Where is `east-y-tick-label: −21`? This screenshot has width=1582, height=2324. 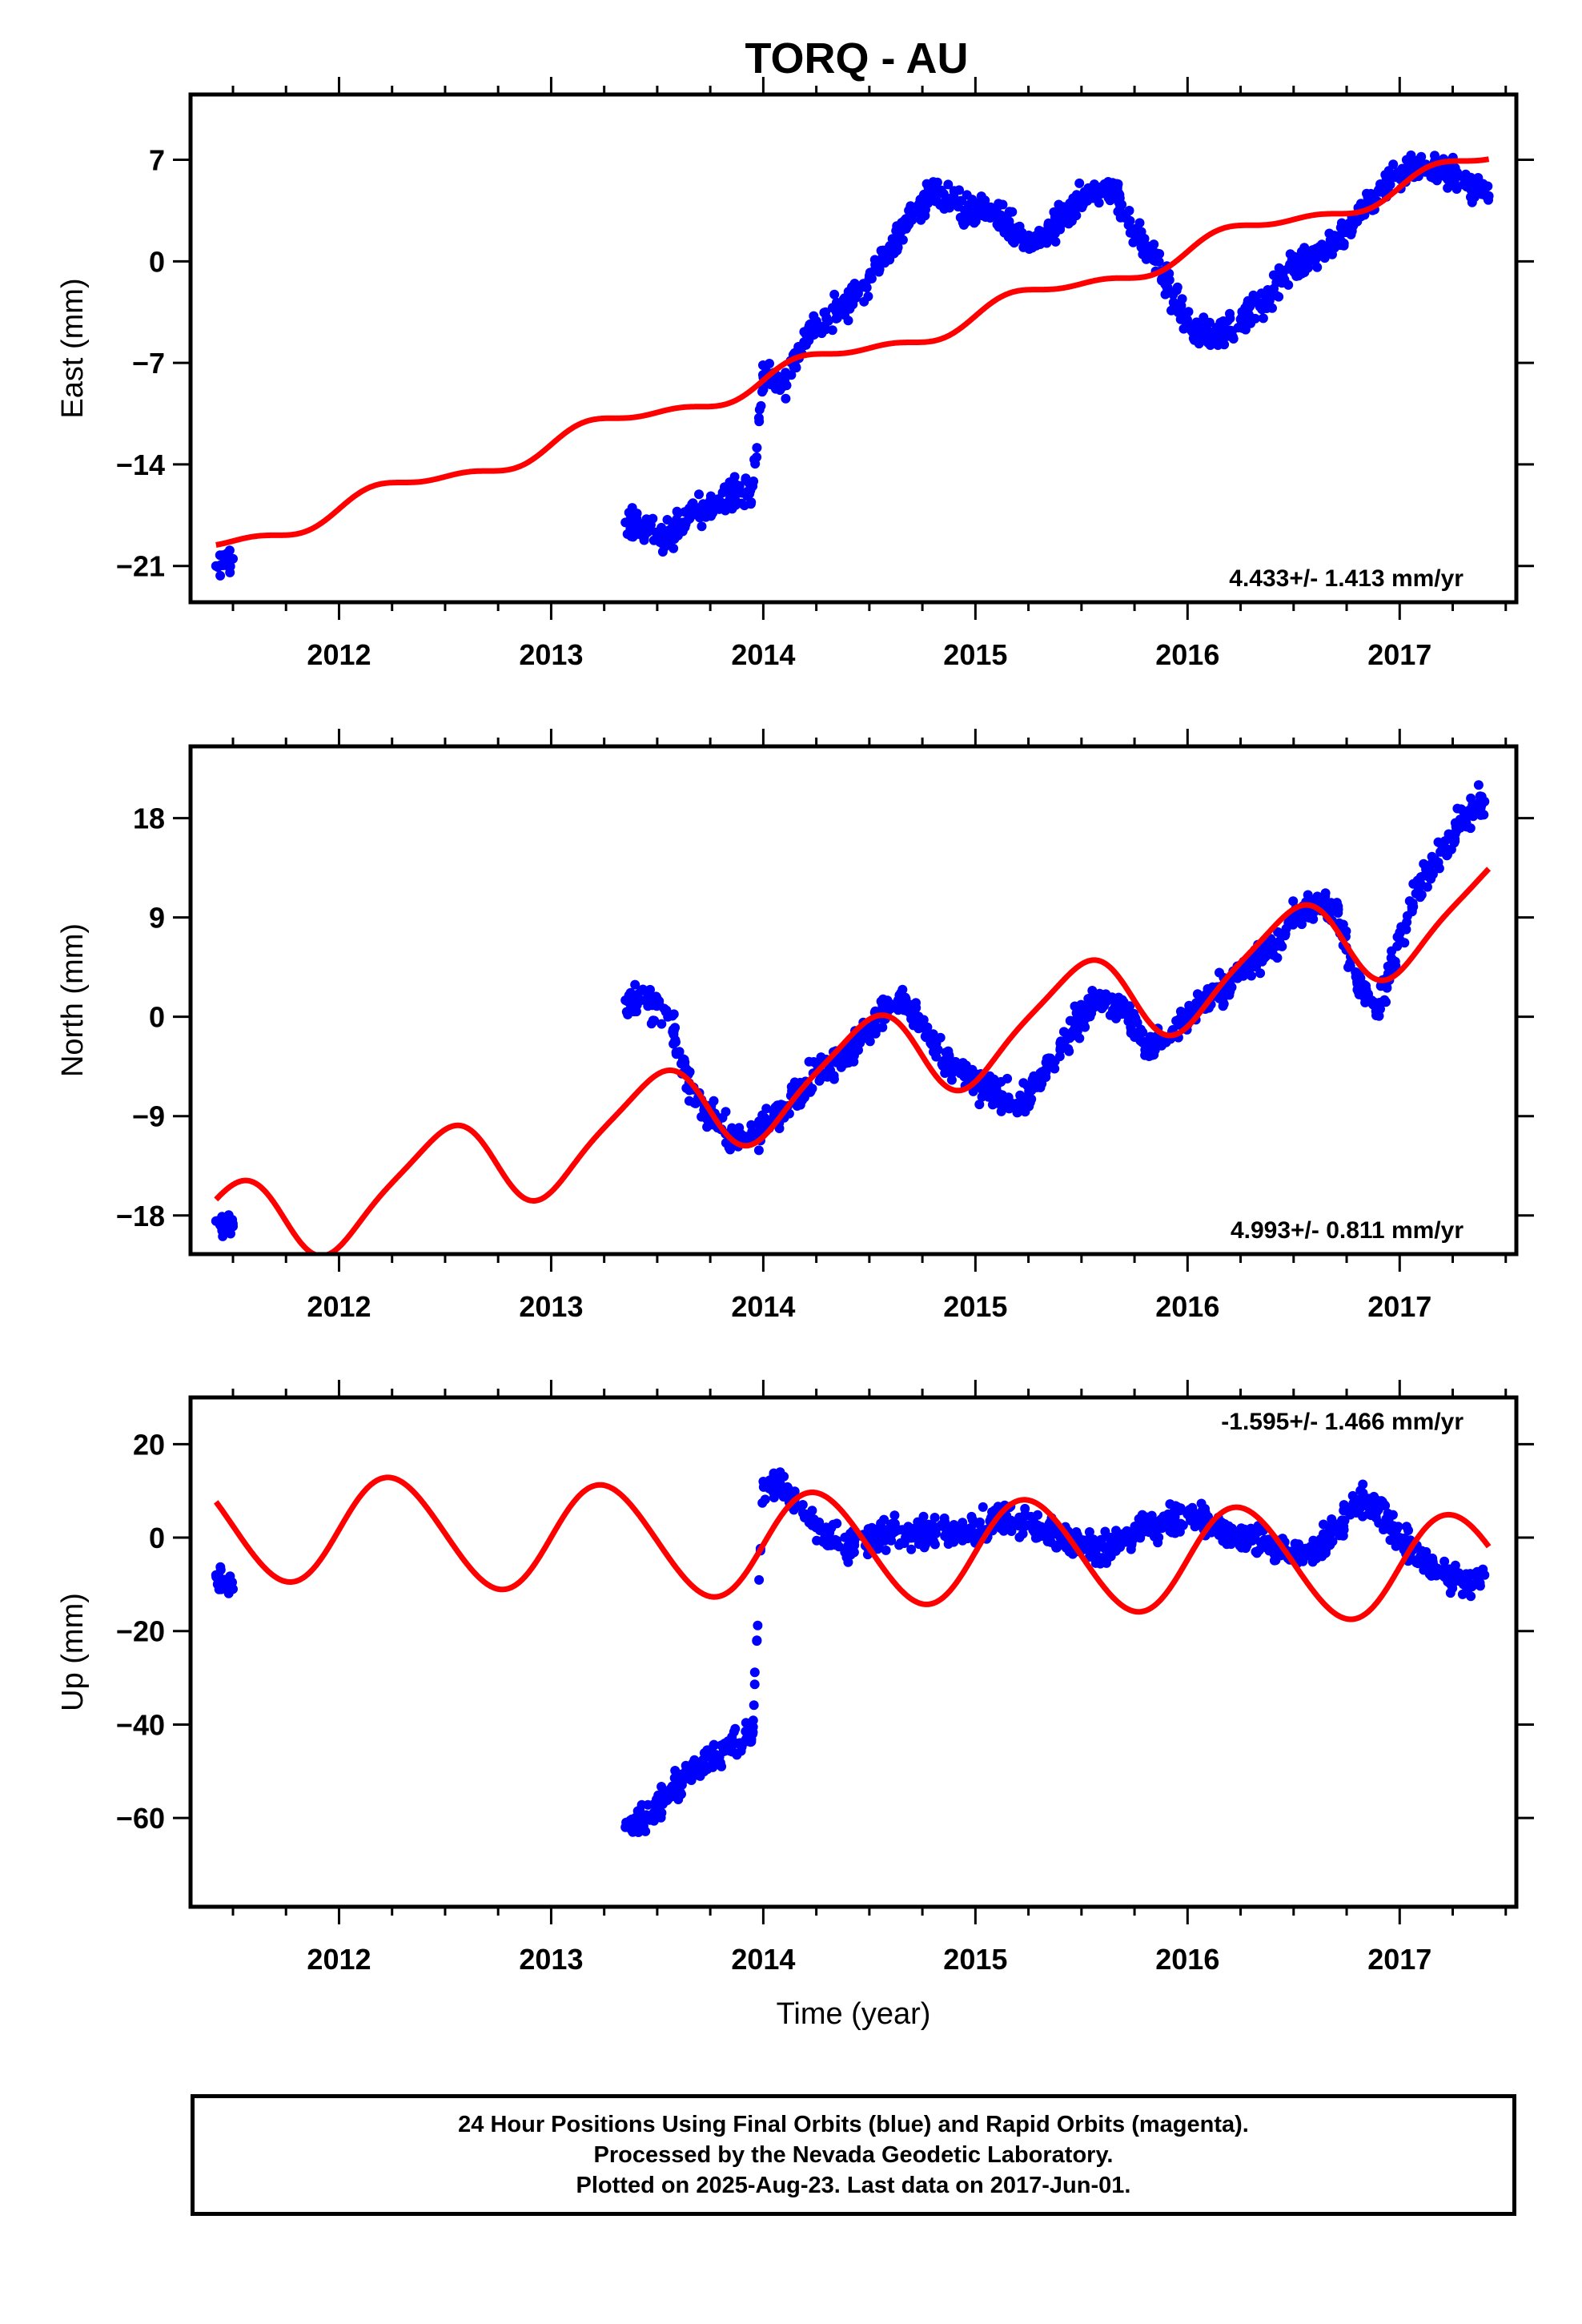 east-y-tick-label: −21 is located at coordinates (140, 566).